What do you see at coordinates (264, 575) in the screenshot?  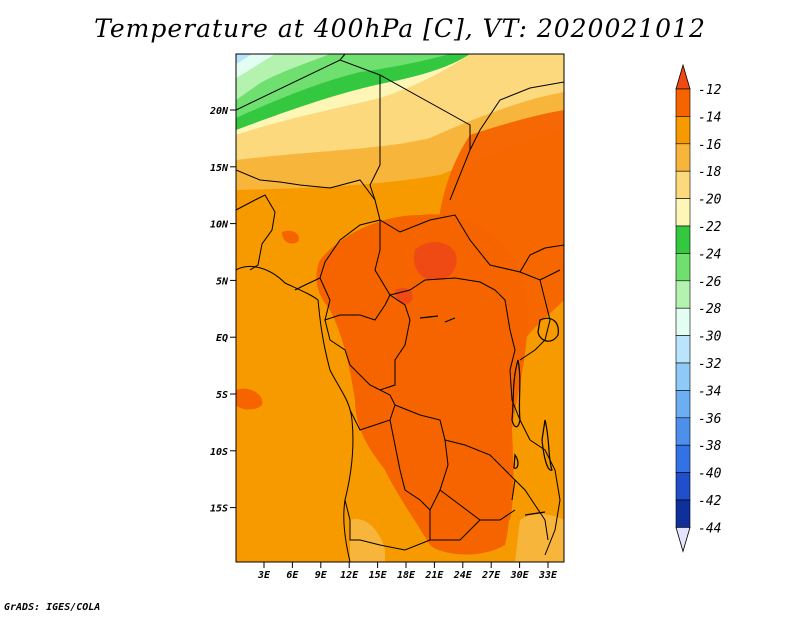 I see `lon-tick-label: 3E` at bounding box center [264, 575].